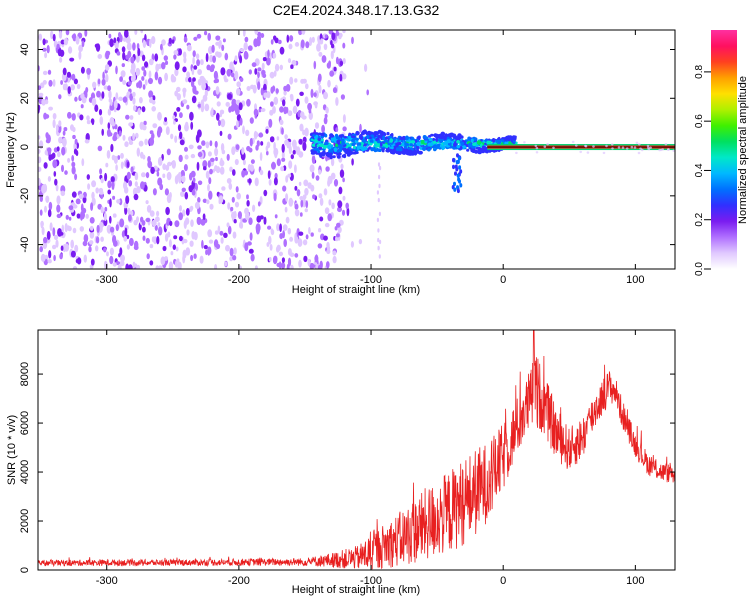 This screenshot has height=605, width=750. What do you see at coordinates (635, 581) in the screenshot?
I see `snr-x-tick-label: 100` at bounding box center [635, 581].